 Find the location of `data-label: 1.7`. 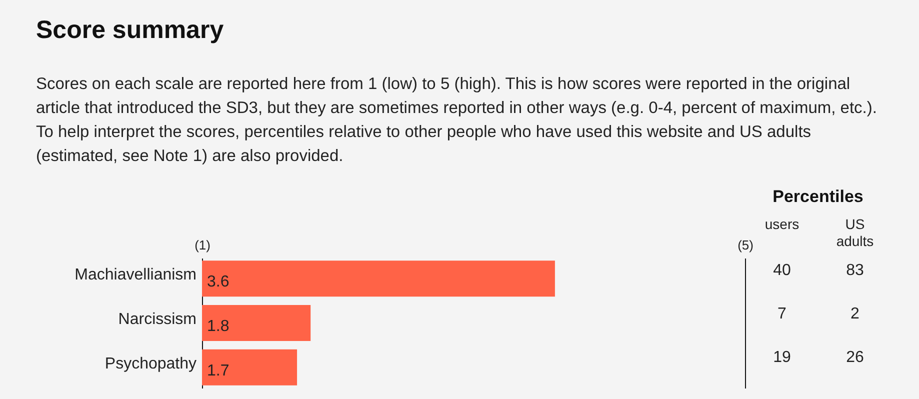

data-label: 1.7 is located at coordinates (218, 371).